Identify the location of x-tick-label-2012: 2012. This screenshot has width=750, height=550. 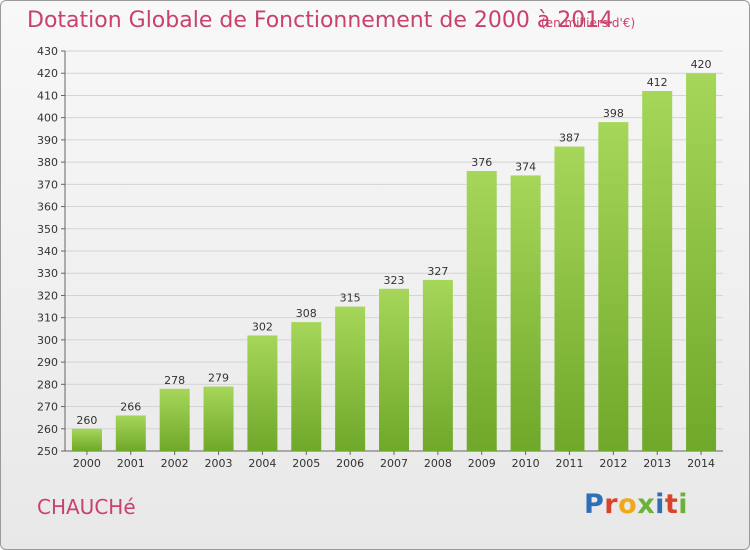
(613, 463).